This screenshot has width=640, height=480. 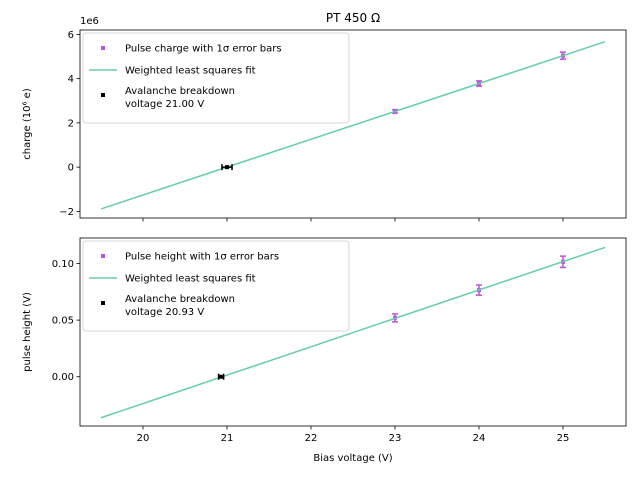 What do you see at coordinates (71, 35) in the screenshot?
I see `y-tick-label: 6` at bounding box center [71, 35].